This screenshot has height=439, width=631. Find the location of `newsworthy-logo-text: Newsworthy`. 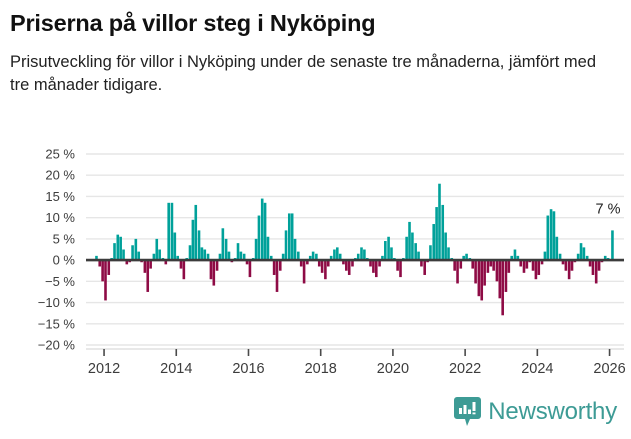

newsworthy-logo-text: Newsworthy is located at coordinates (552, 411).